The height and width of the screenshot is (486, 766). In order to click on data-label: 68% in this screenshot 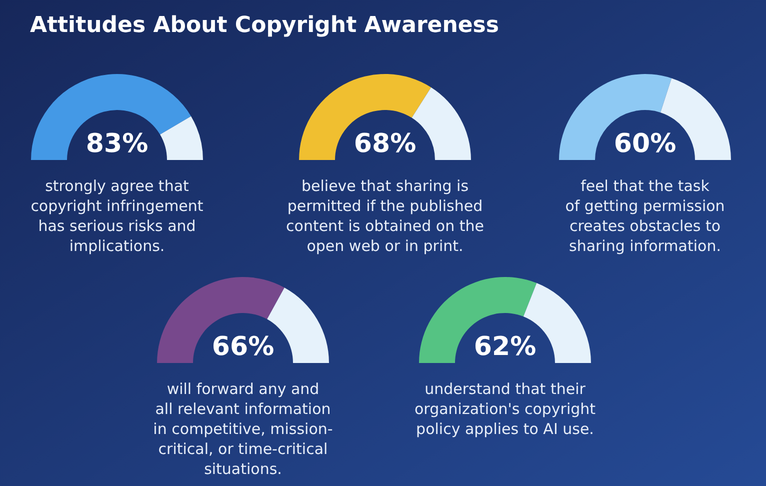, I will do `click(385, 144)`.